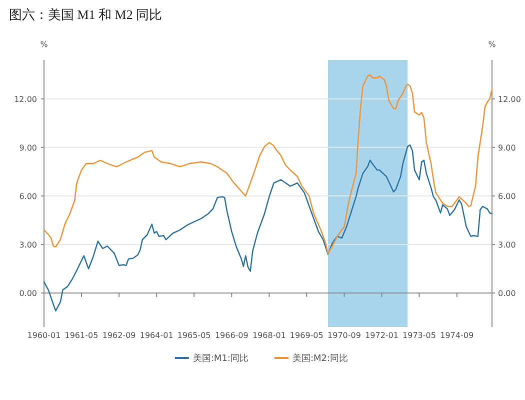 The width and height of the screenshot is (525, 400). I want to click on y-tick-label: 12.00, so click(25, 99).